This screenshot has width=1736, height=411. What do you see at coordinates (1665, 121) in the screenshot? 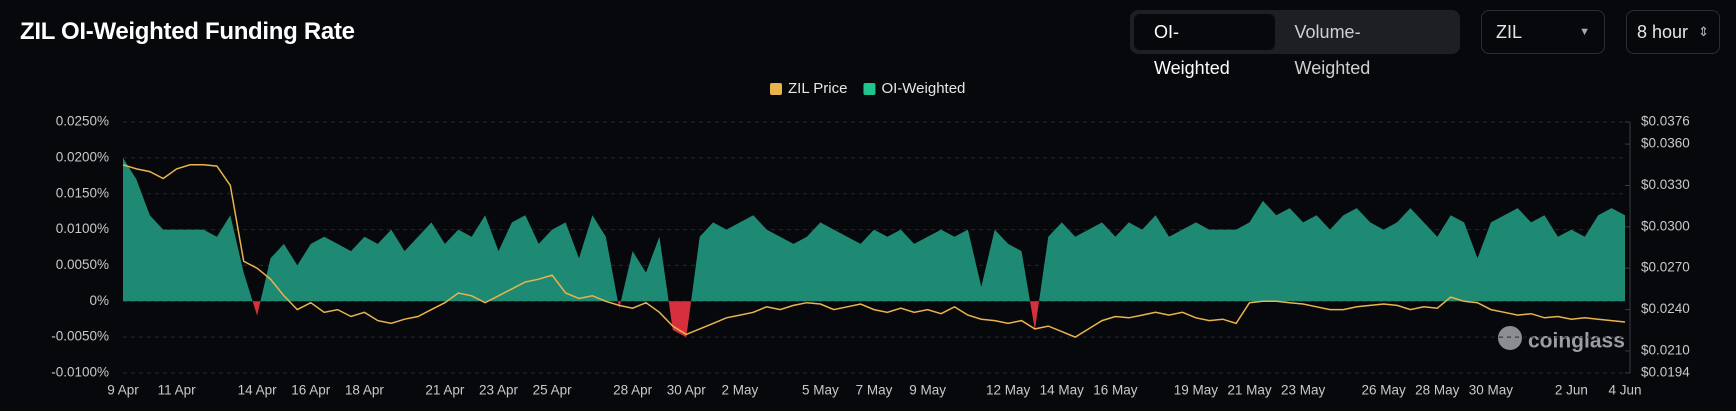
I see `y2-tick-label: $0.0376` at bounding box center [1665, 121].